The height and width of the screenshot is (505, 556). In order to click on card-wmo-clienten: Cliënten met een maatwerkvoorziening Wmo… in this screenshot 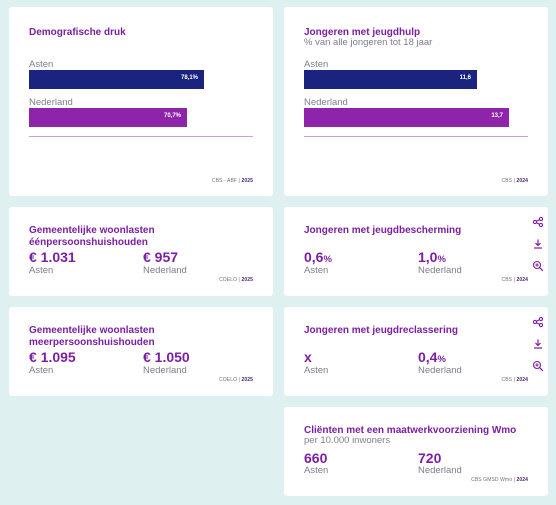, I will do `click(416, 451)`.